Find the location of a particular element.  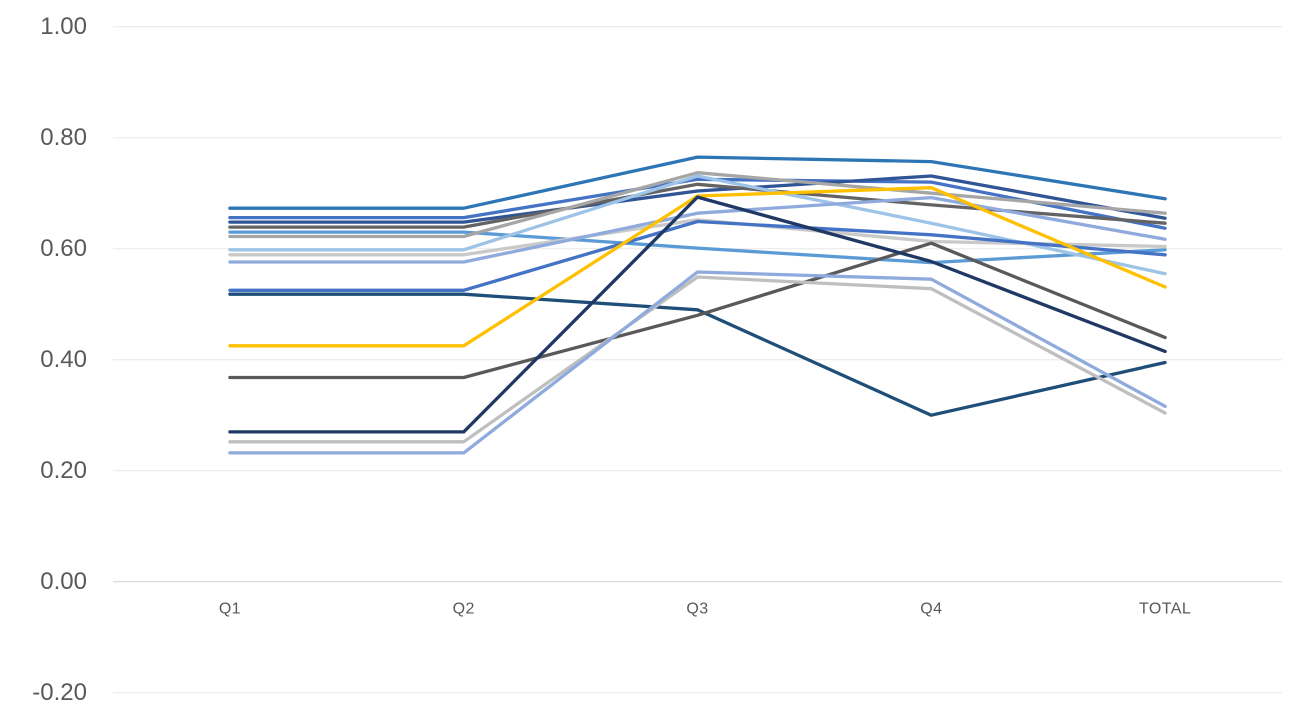

y-tick-label: 0.60 is located at coordinates (63, 248).